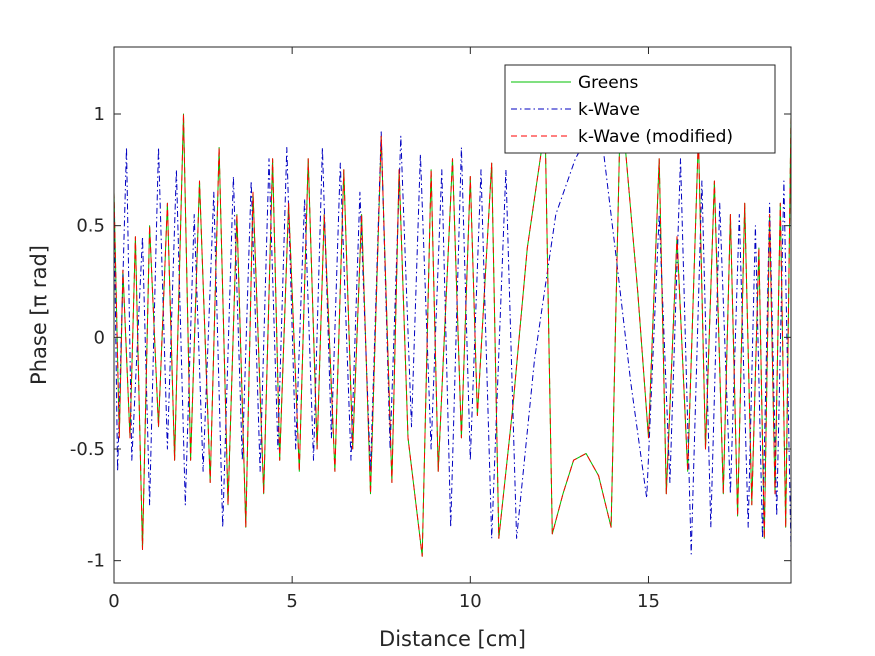  I want to click on y-tick-label: 1, so click(99, 114).